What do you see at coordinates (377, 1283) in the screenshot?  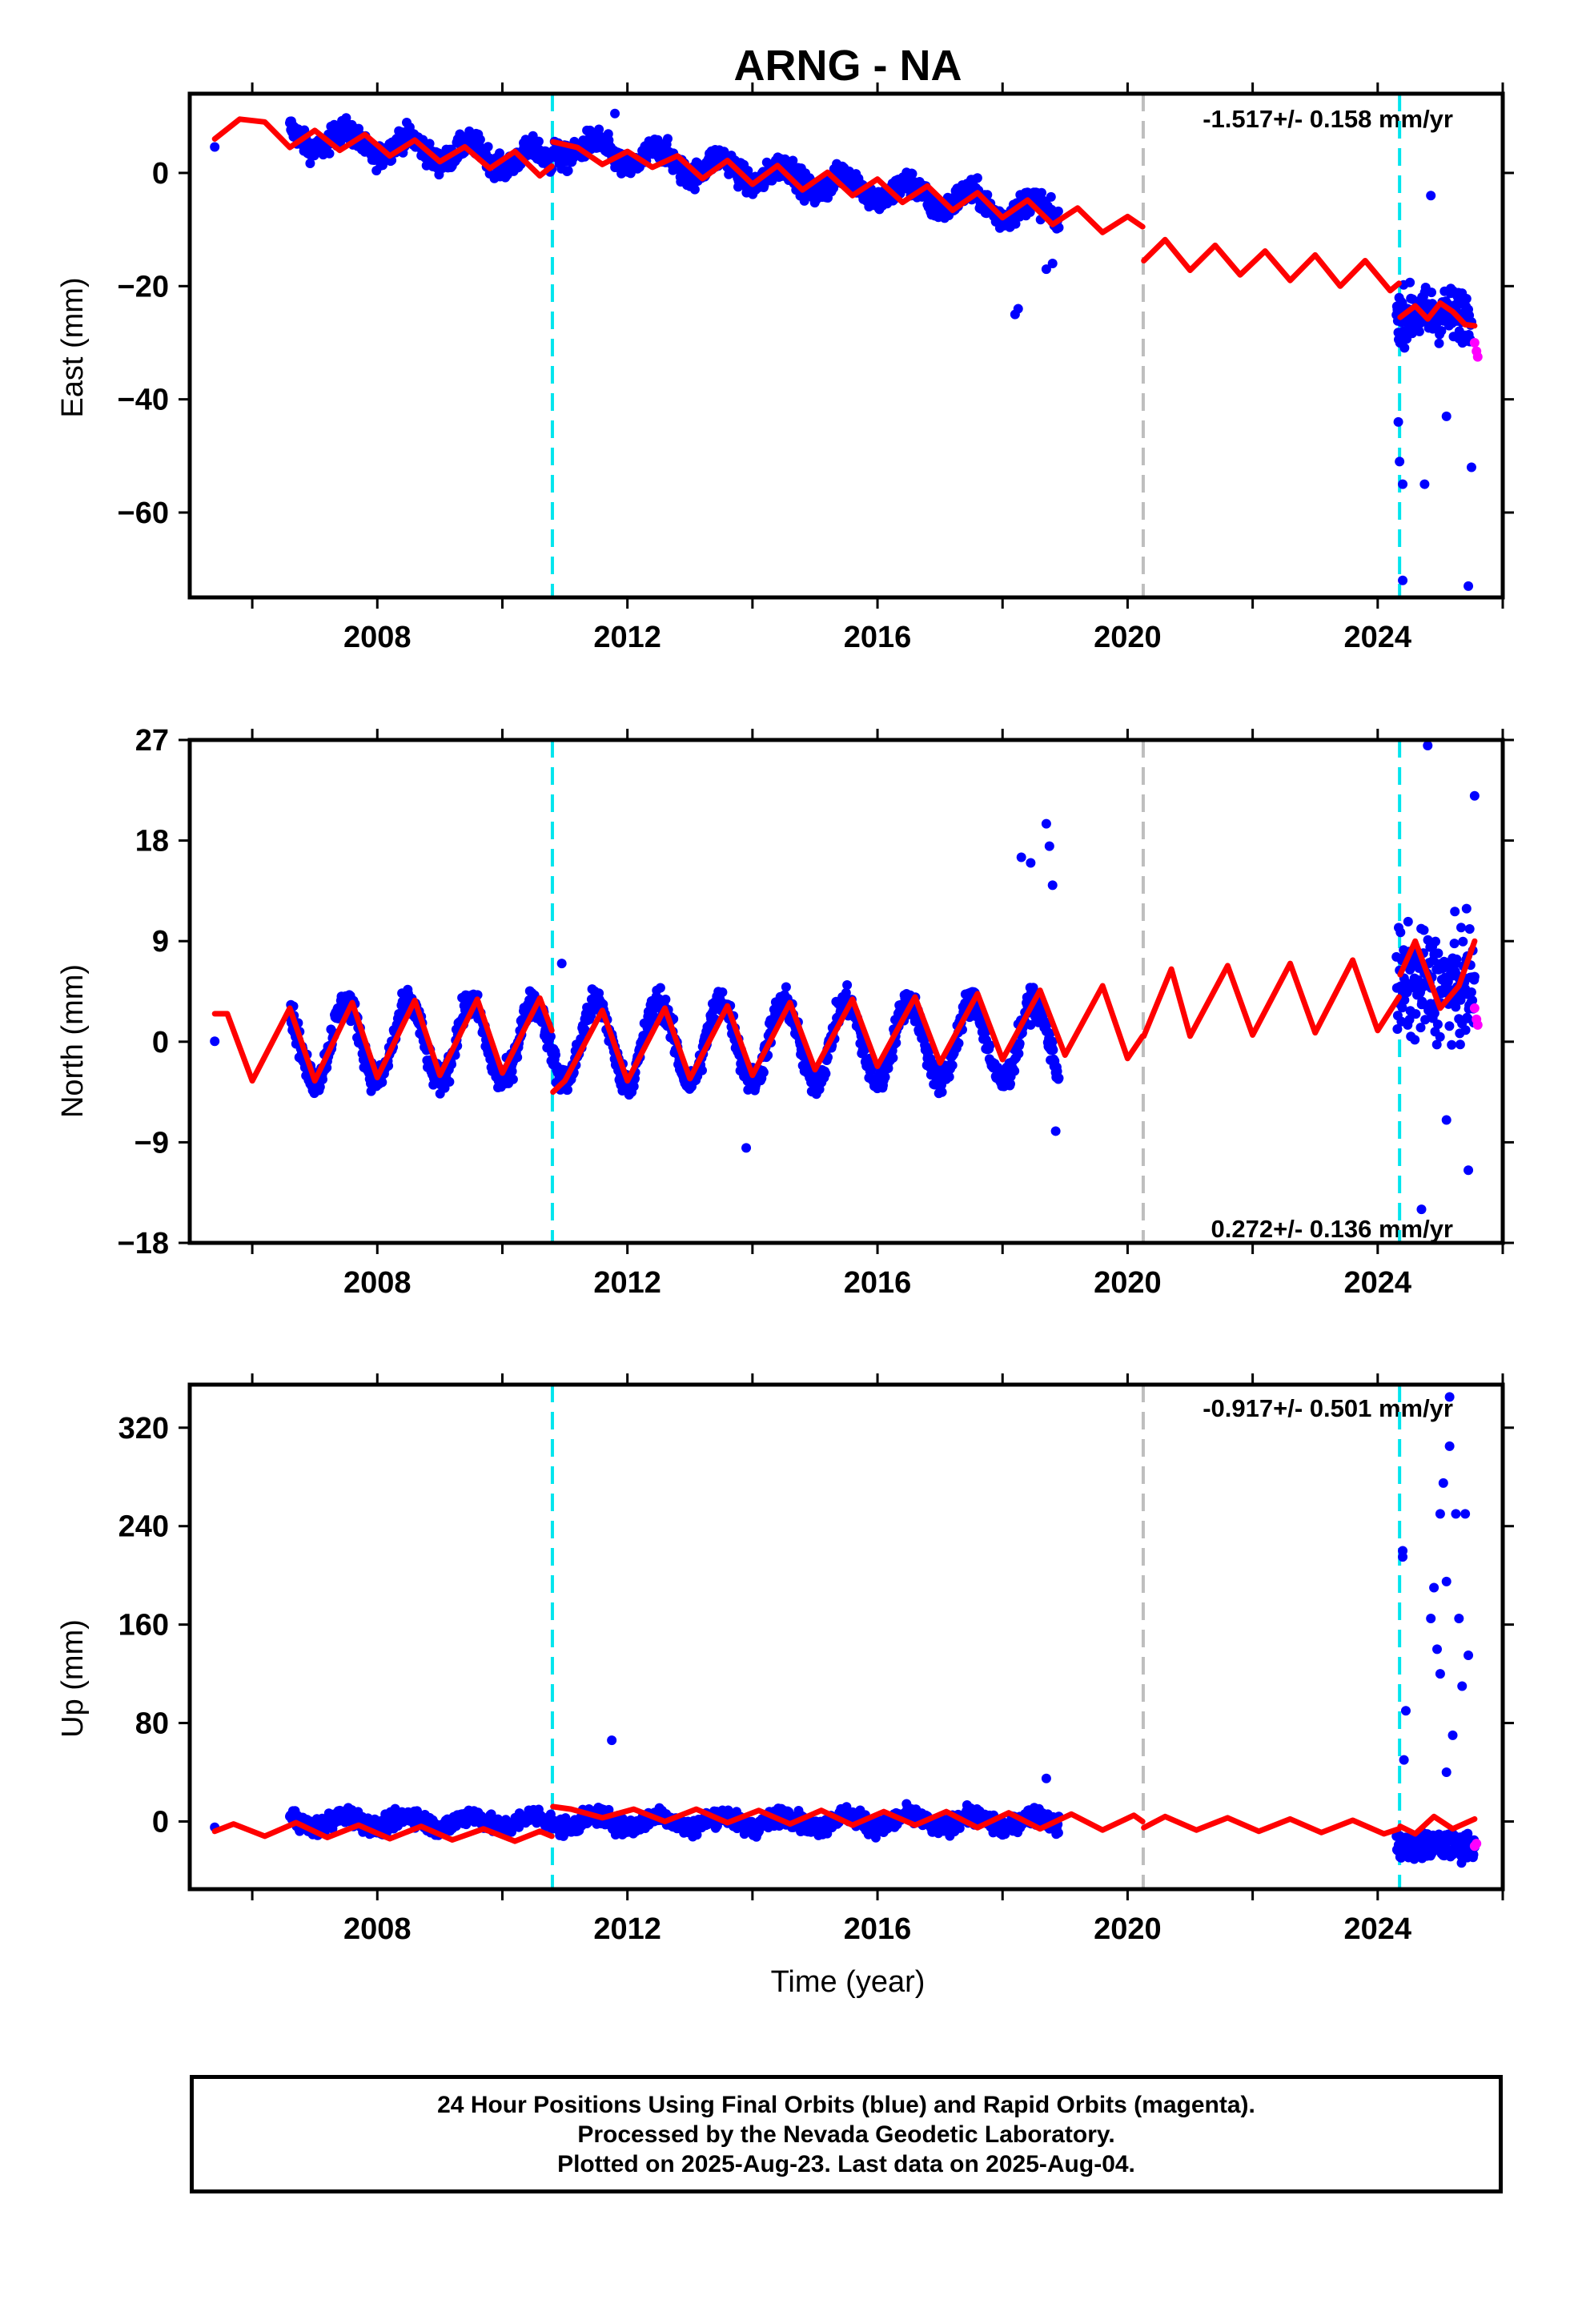 I see `north-x-tick-label: 2008` at bounding box center [377, 1283].